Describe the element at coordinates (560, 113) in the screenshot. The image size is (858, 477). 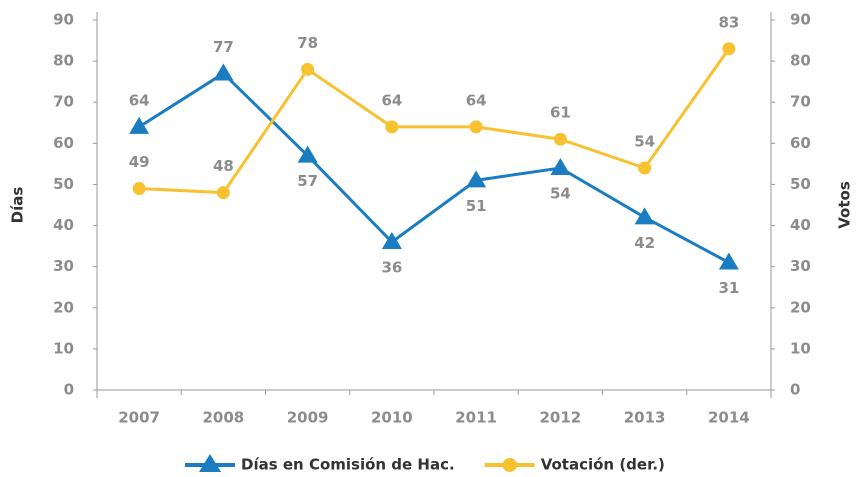
I see `data-label: 61` at that location.